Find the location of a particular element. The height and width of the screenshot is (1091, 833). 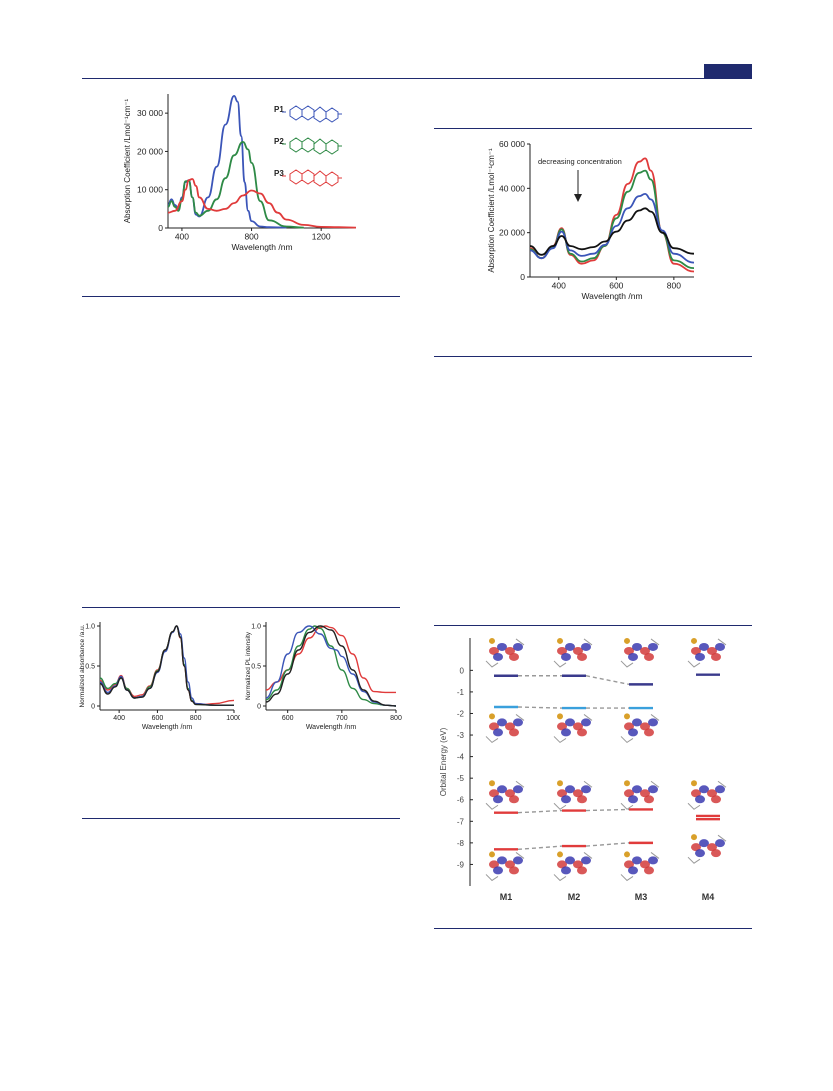

structure-icon-p2 is located at coordinates (312, 146).